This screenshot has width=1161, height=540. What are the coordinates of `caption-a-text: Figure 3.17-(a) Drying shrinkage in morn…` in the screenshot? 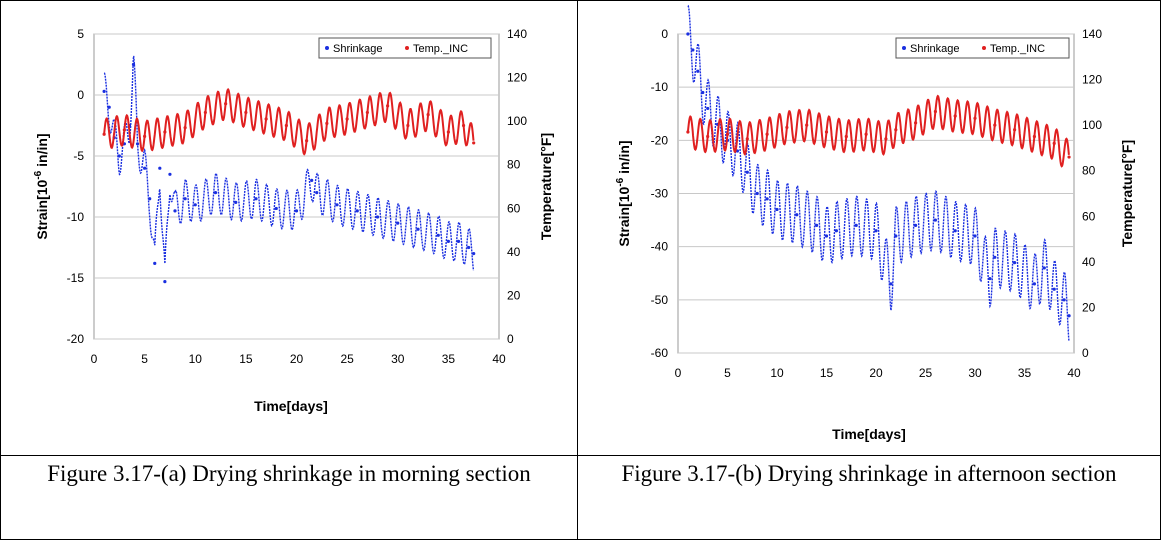 It's located at (289, 473).